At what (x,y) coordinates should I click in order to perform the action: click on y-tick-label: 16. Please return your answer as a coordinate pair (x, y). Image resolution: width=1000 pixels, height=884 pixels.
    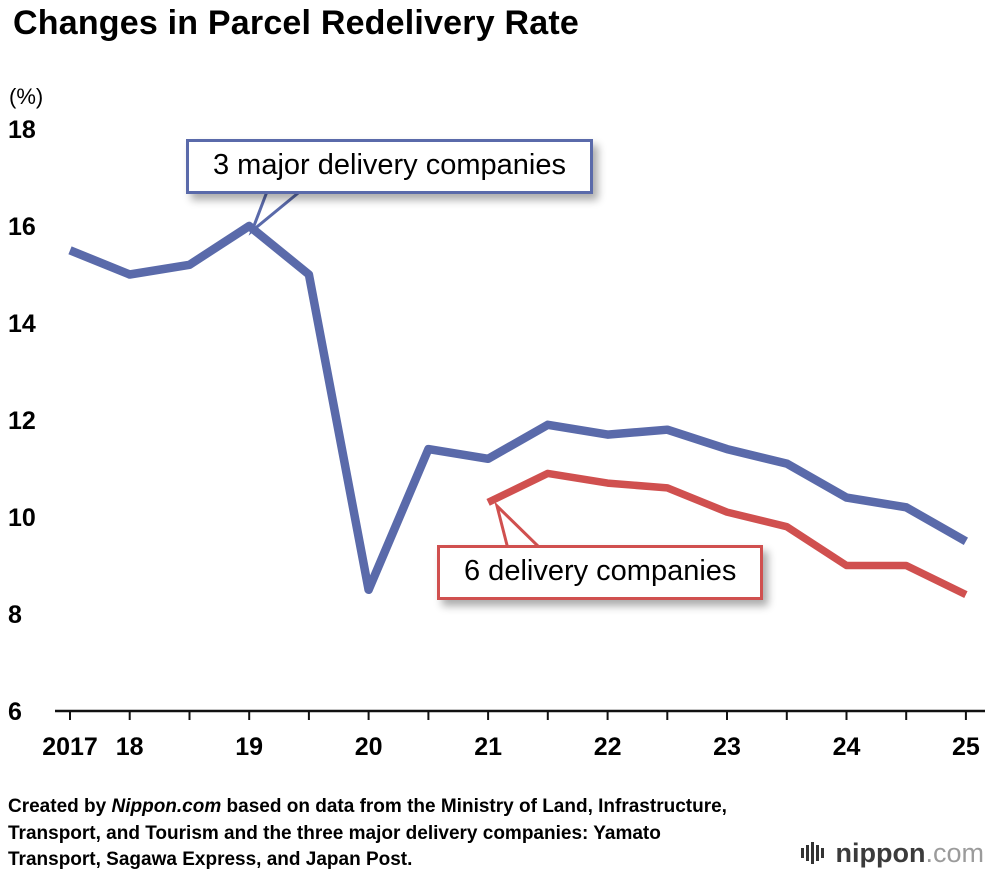
    Looking at the image, I should click on (22, 227).